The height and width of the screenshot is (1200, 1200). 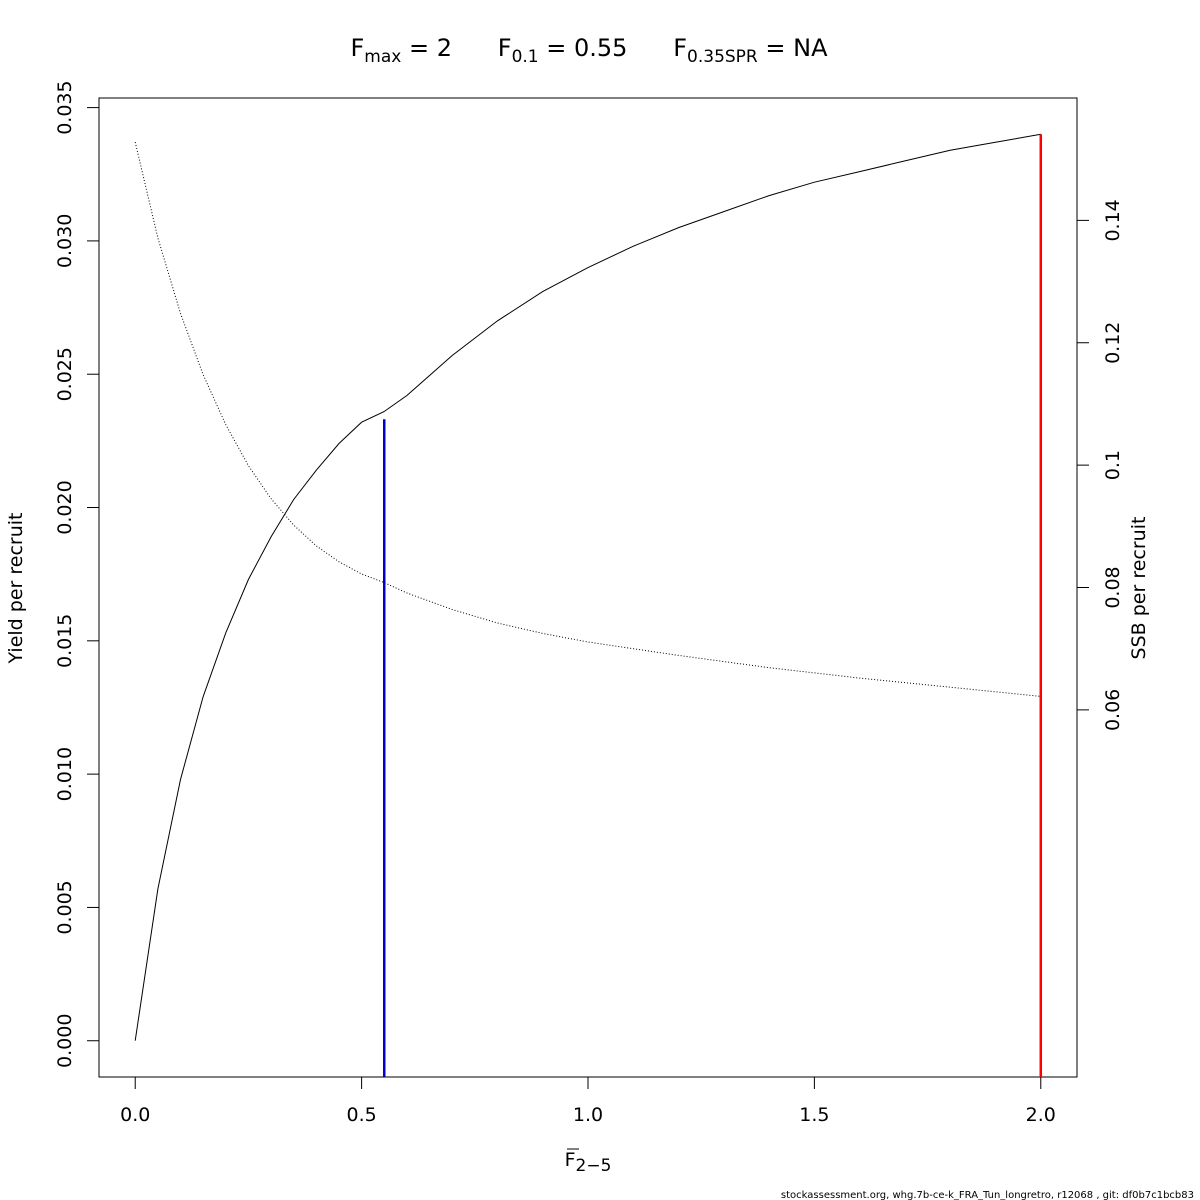 What do you see at coordinates (65, 107) in the screenshot?
I see `y-tick-label: 0.035` at bounding box center [65, 107].